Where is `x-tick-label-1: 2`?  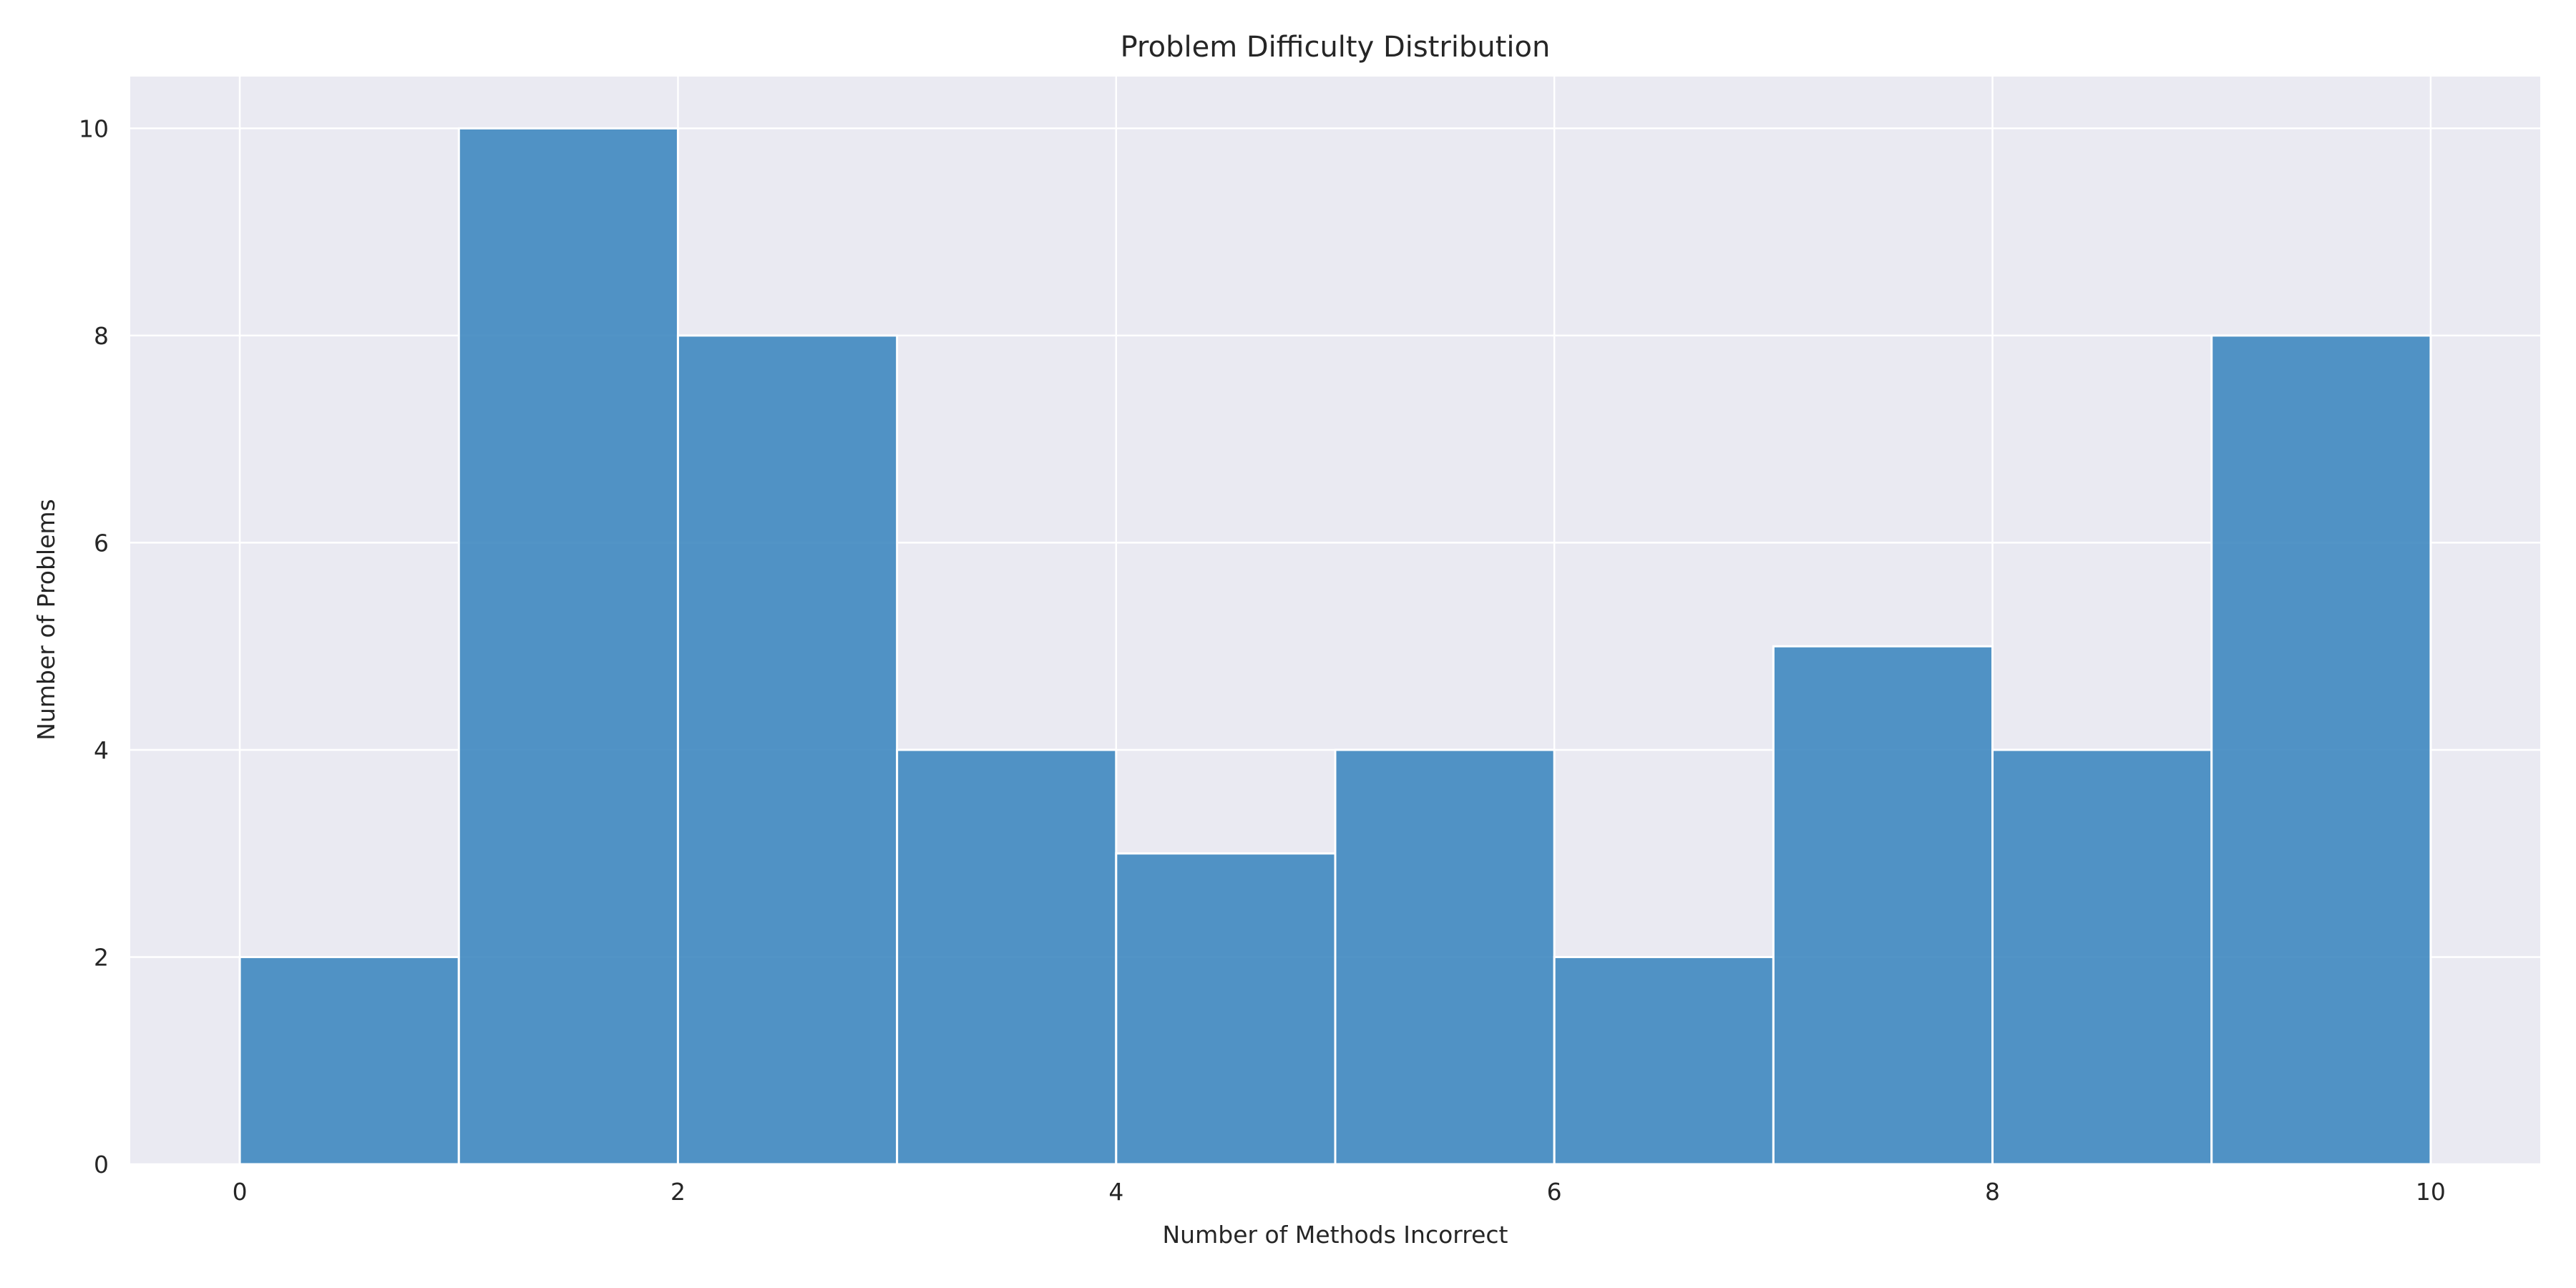 x-tick-label-1: 2 is located at coordinates (678, 1192).